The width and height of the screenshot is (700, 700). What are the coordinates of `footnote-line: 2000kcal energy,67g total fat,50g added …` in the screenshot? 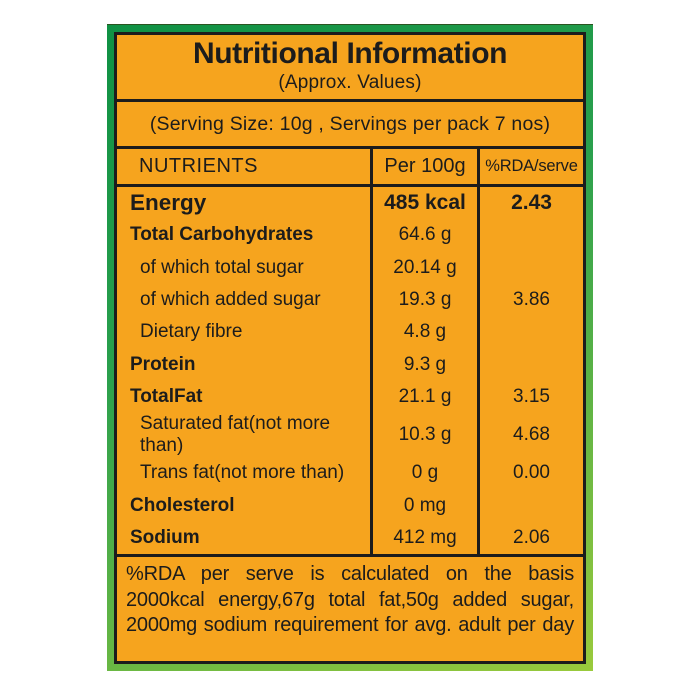 It's located at (350, 599).